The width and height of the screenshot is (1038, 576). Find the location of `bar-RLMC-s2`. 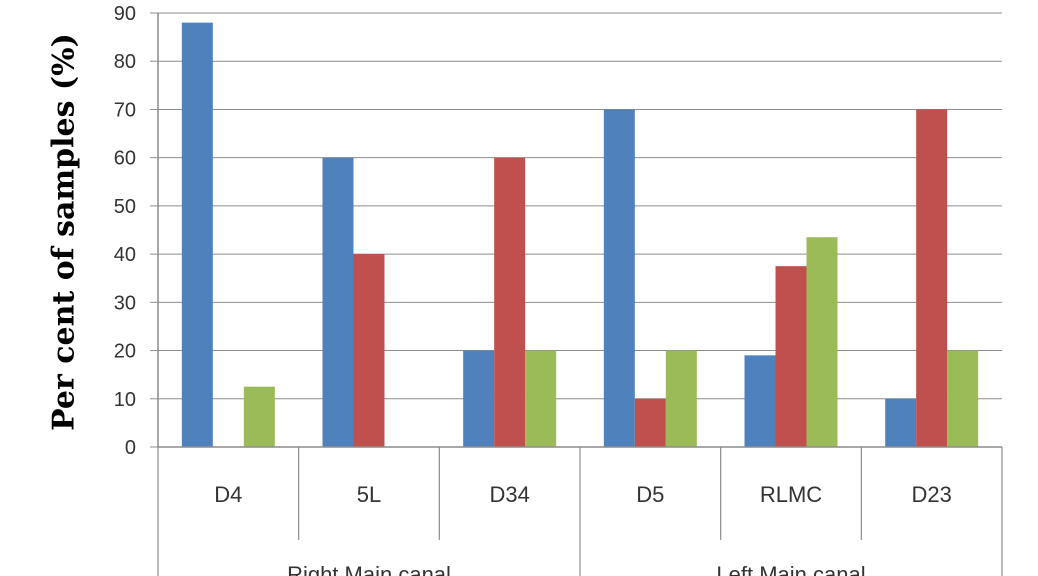

bar-RLMC-s2 is located at coordinates (791, 356).